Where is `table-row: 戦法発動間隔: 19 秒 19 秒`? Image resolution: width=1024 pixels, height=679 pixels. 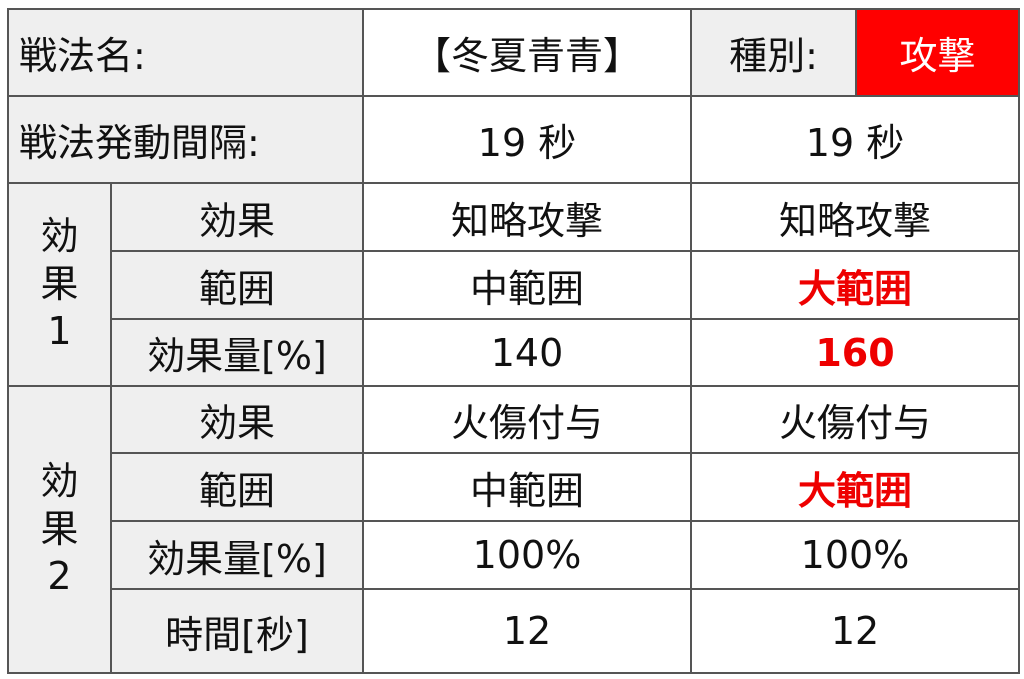
table-row: 戦法発動間隔: 19 秒 19 秒 is located at coordinates (513, 139).